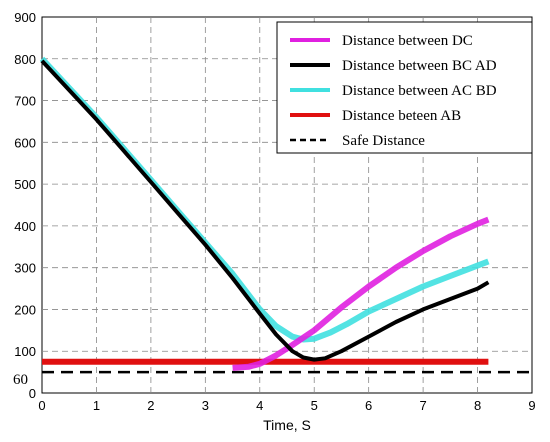 This screenshot has height=442, width=550. Describe the element at coordinates (96, 405) in the screenshot. I see `x-tick-label: 1` at that location.